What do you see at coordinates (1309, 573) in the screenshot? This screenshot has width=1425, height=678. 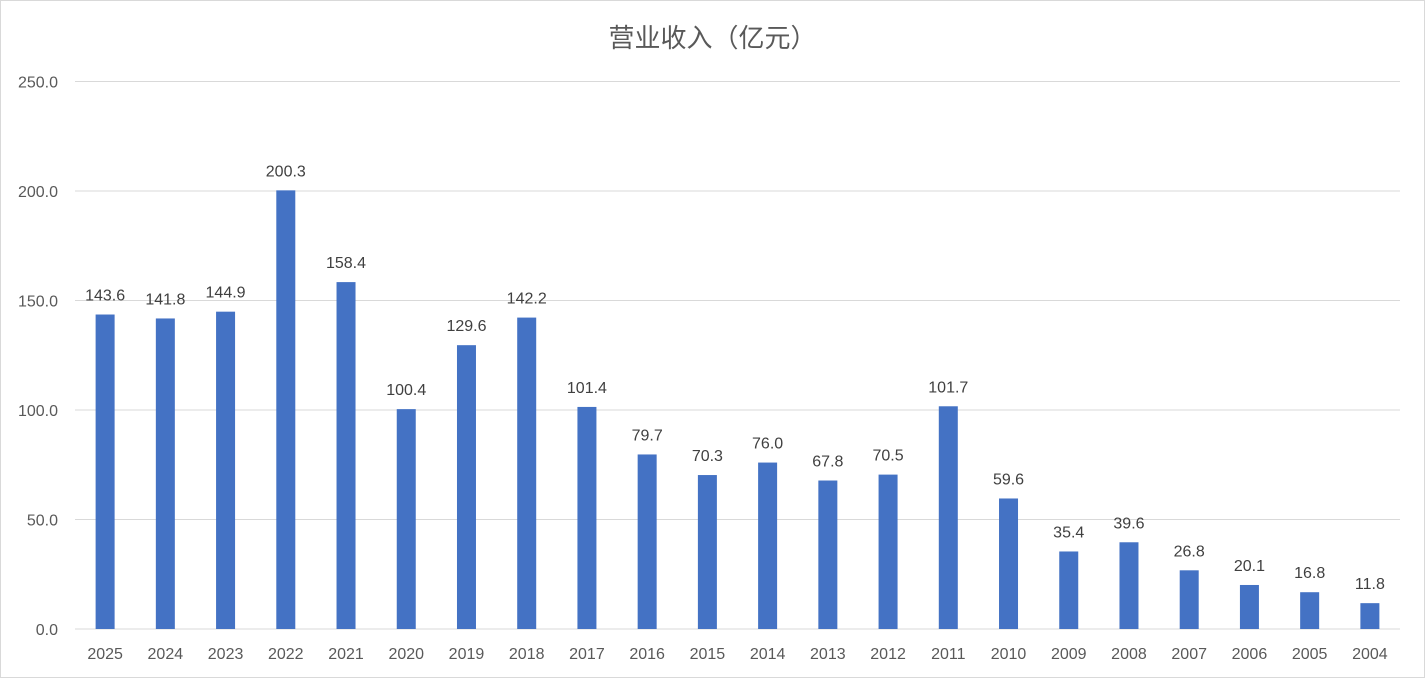 I see `data-label: 16.8` at bounding box center [1309, 573].